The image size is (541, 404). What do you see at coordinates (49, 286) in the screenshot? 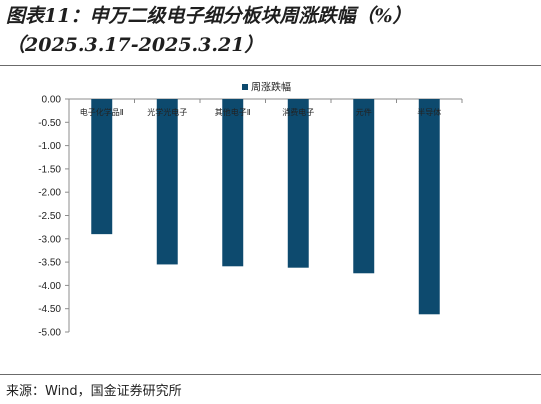
I see `y-tick-label: -4.00` at bounding box center [49, 286].